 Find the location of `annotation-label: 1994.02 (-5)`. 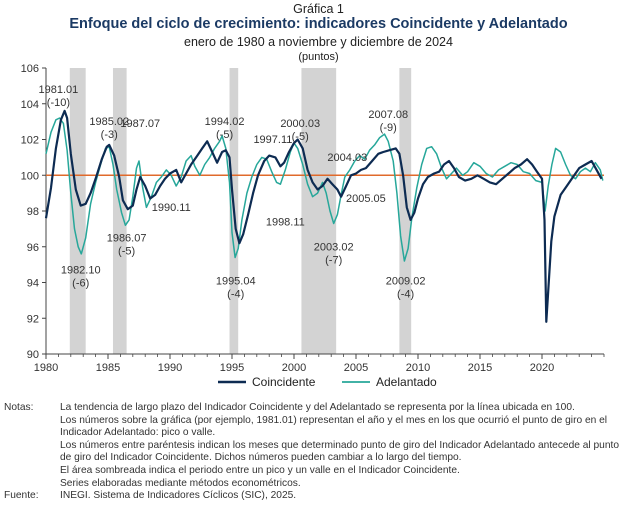

annotation-label: 1994.02 (-5) is located at coordinates (225, 128).